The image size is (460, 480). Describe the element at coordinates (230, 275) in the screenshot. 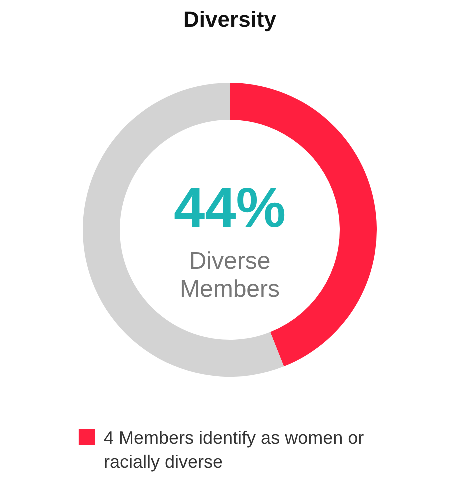

I see `text: Diverse Members` at that location.